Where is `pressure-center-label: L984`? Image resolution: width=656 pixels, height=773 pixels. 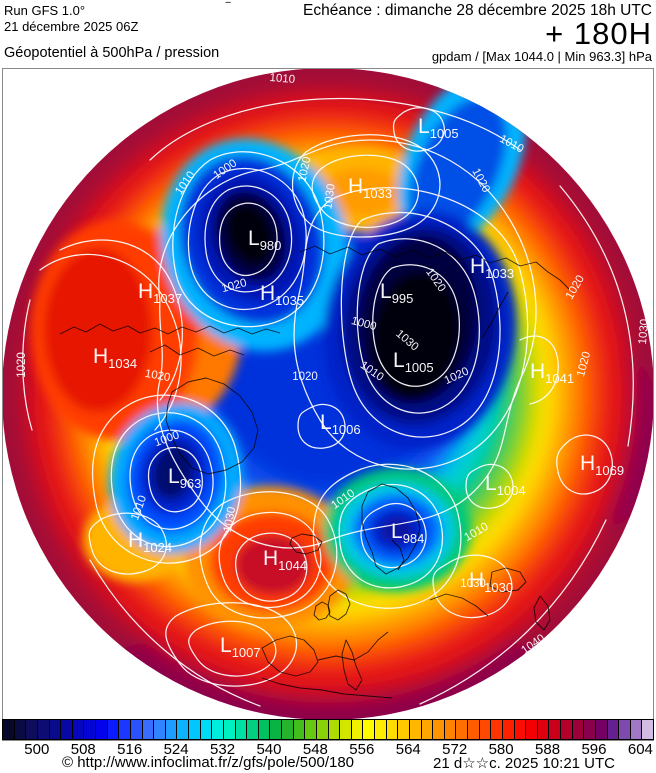 pressure-center-label: L984 is located at coordinates (407, 533).